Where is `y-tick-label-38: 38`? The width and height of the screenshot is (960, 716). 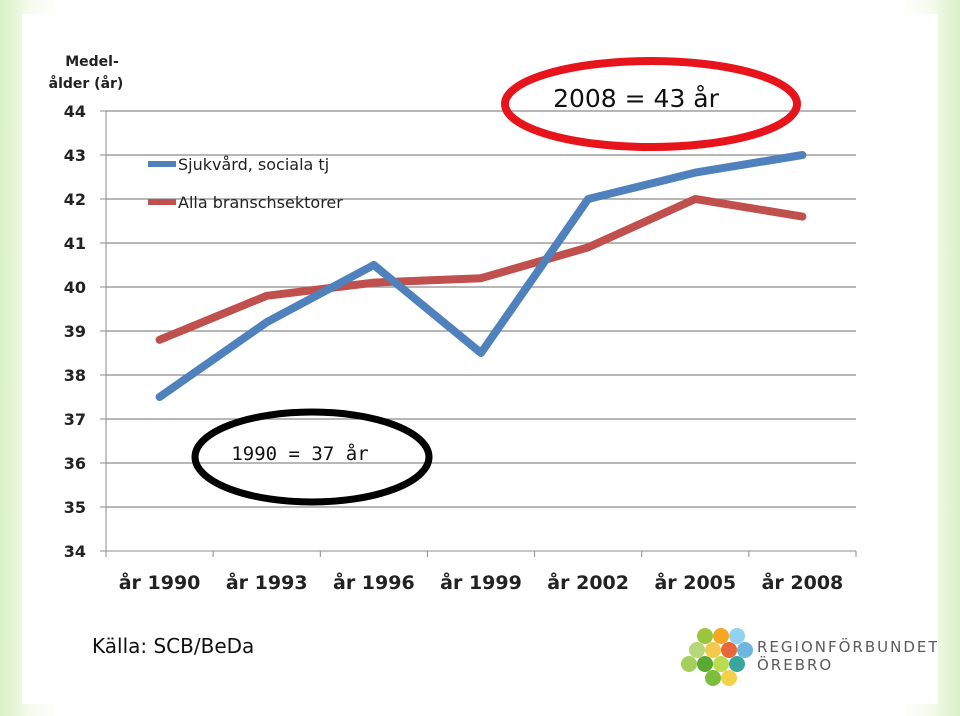 y-tick-label-38: 38 is located at coordinates (75, 375).